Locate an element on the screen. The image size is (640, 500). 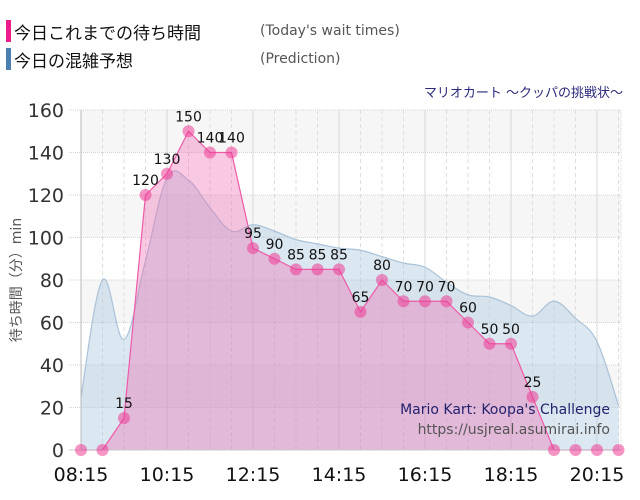
legend-label-jp: 今日の混雑予想 is located at coordinates (73, 61).